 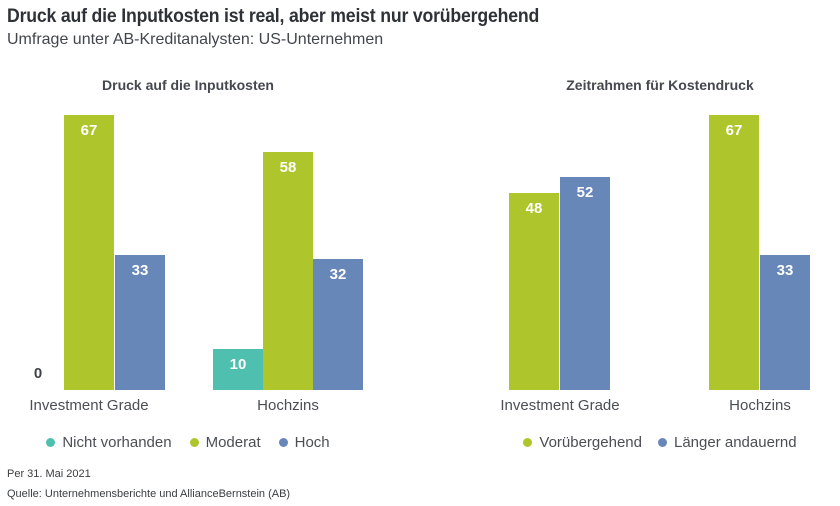 What do you see at coordinates (660, 85) in the screenshot?
I see `right-chart-title: Zeitrahmen für Kostendruck` at bounding box center [660, 85].